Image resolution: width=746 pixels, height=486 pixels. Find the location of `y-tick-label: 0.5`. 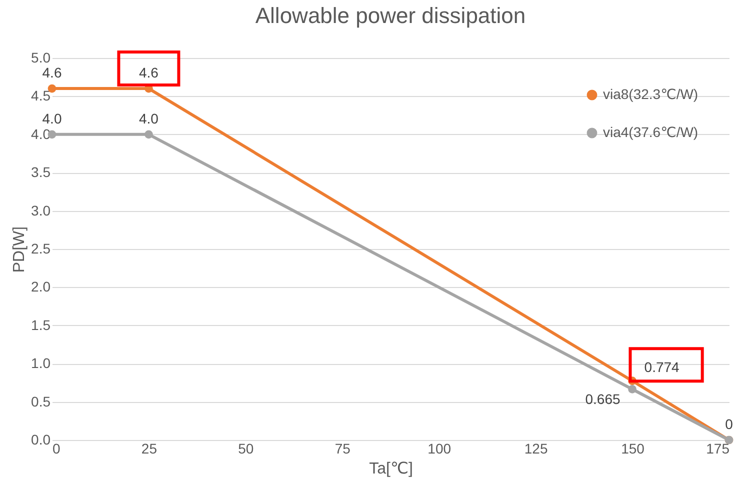

y-tick-label: 0.5 is located at coordinates (41, 401).